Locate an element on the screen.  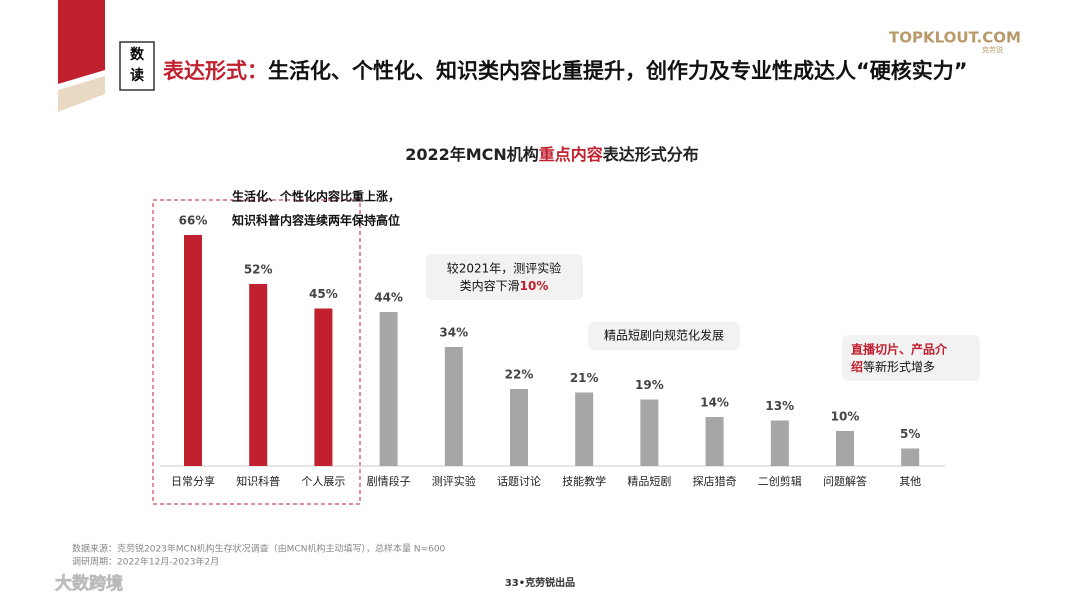
x-tick-label: 个人展示 is located at coordinates (323, 481).